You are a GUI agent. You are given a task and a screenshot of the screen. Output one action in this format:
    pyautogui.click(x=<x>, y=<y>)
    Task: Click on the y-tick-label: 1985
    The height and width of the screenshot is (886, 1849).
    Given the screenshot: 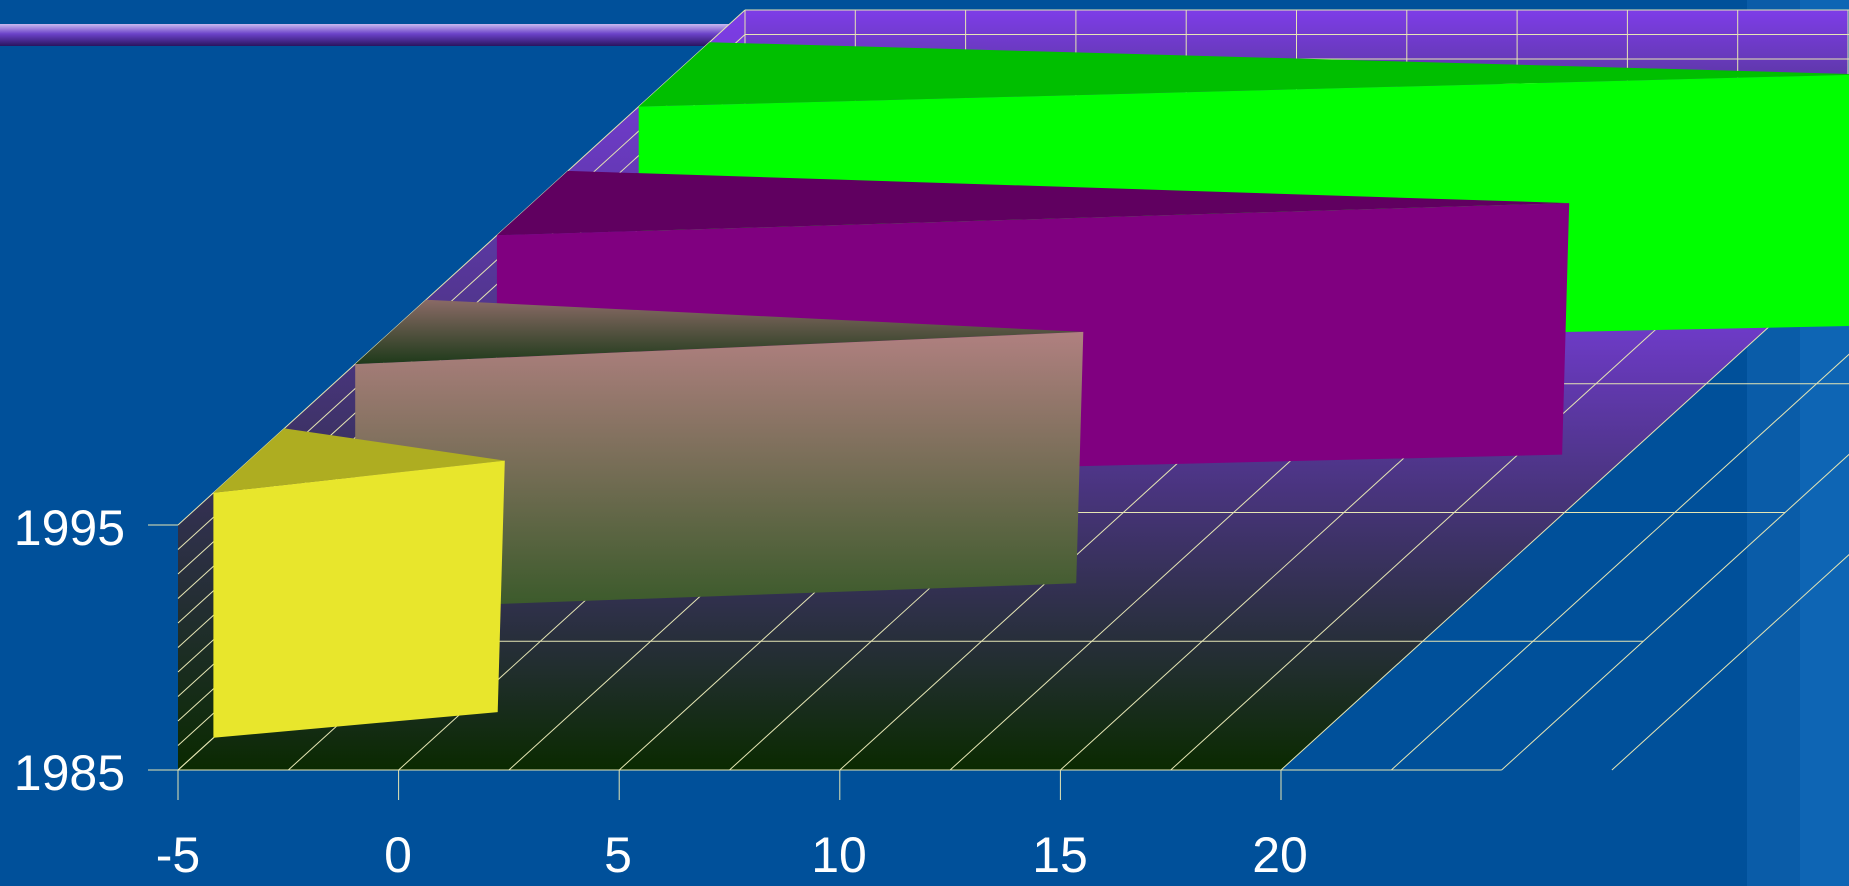 What is the action you would take?
    pyautogui.click(x=69, y=773)
    